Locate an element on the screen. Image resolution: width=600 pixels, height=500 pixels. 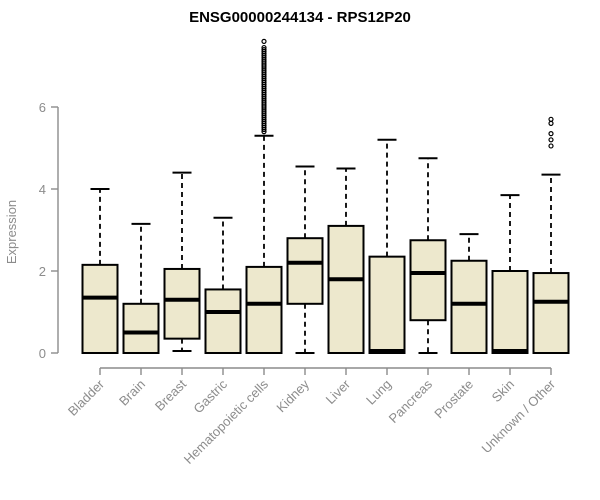
category-label: Unknown / Other is located at coordinates (519, 416).